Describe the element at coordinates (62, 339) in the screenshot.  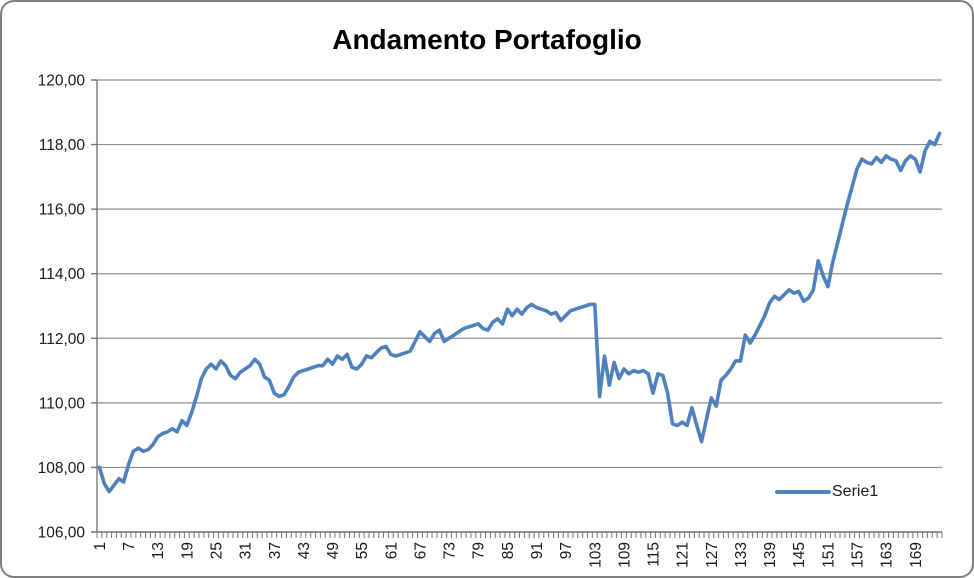
I see `y-tick-label: 112,00` at that location.